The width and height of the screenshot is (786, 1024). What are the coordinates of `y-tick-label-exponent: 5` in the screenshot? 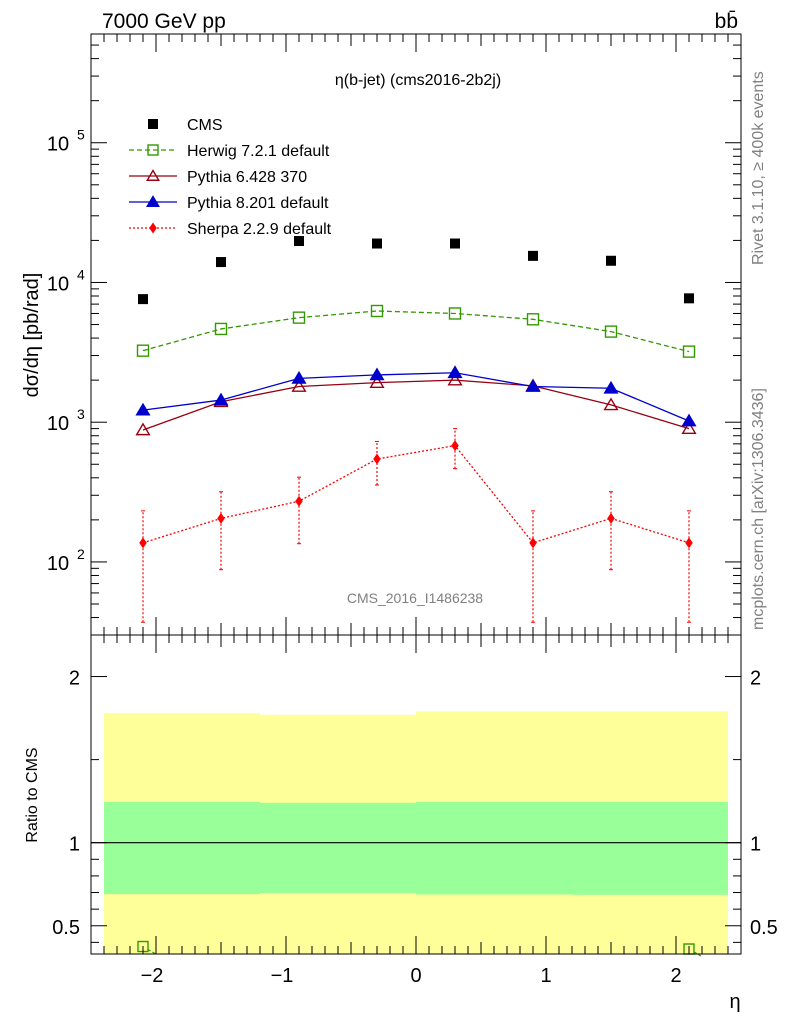 It's located at (81, 135).